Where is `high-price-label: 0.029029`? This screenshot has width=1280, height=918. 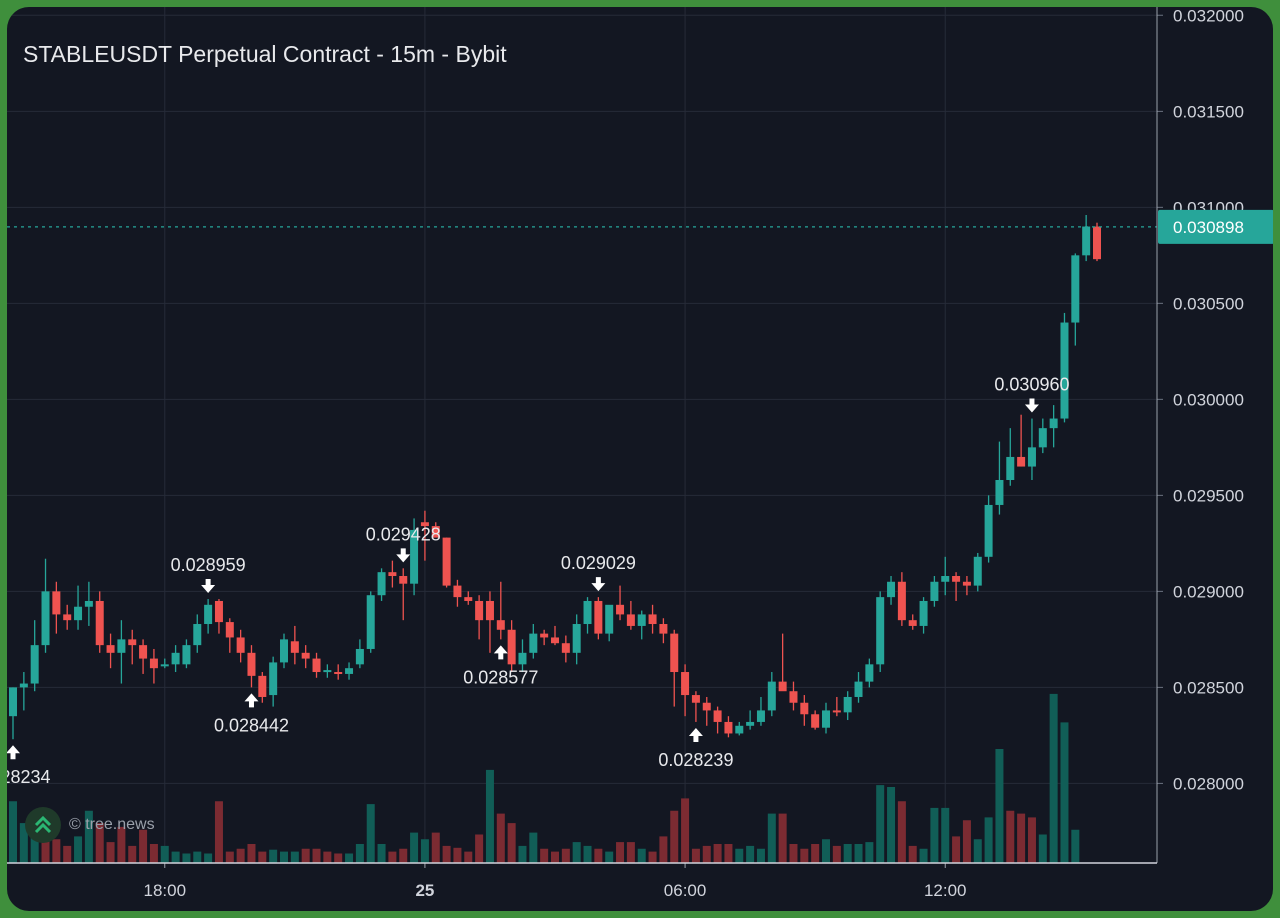
high-price-label: 0.029029 is located at coordinates (598, 563).